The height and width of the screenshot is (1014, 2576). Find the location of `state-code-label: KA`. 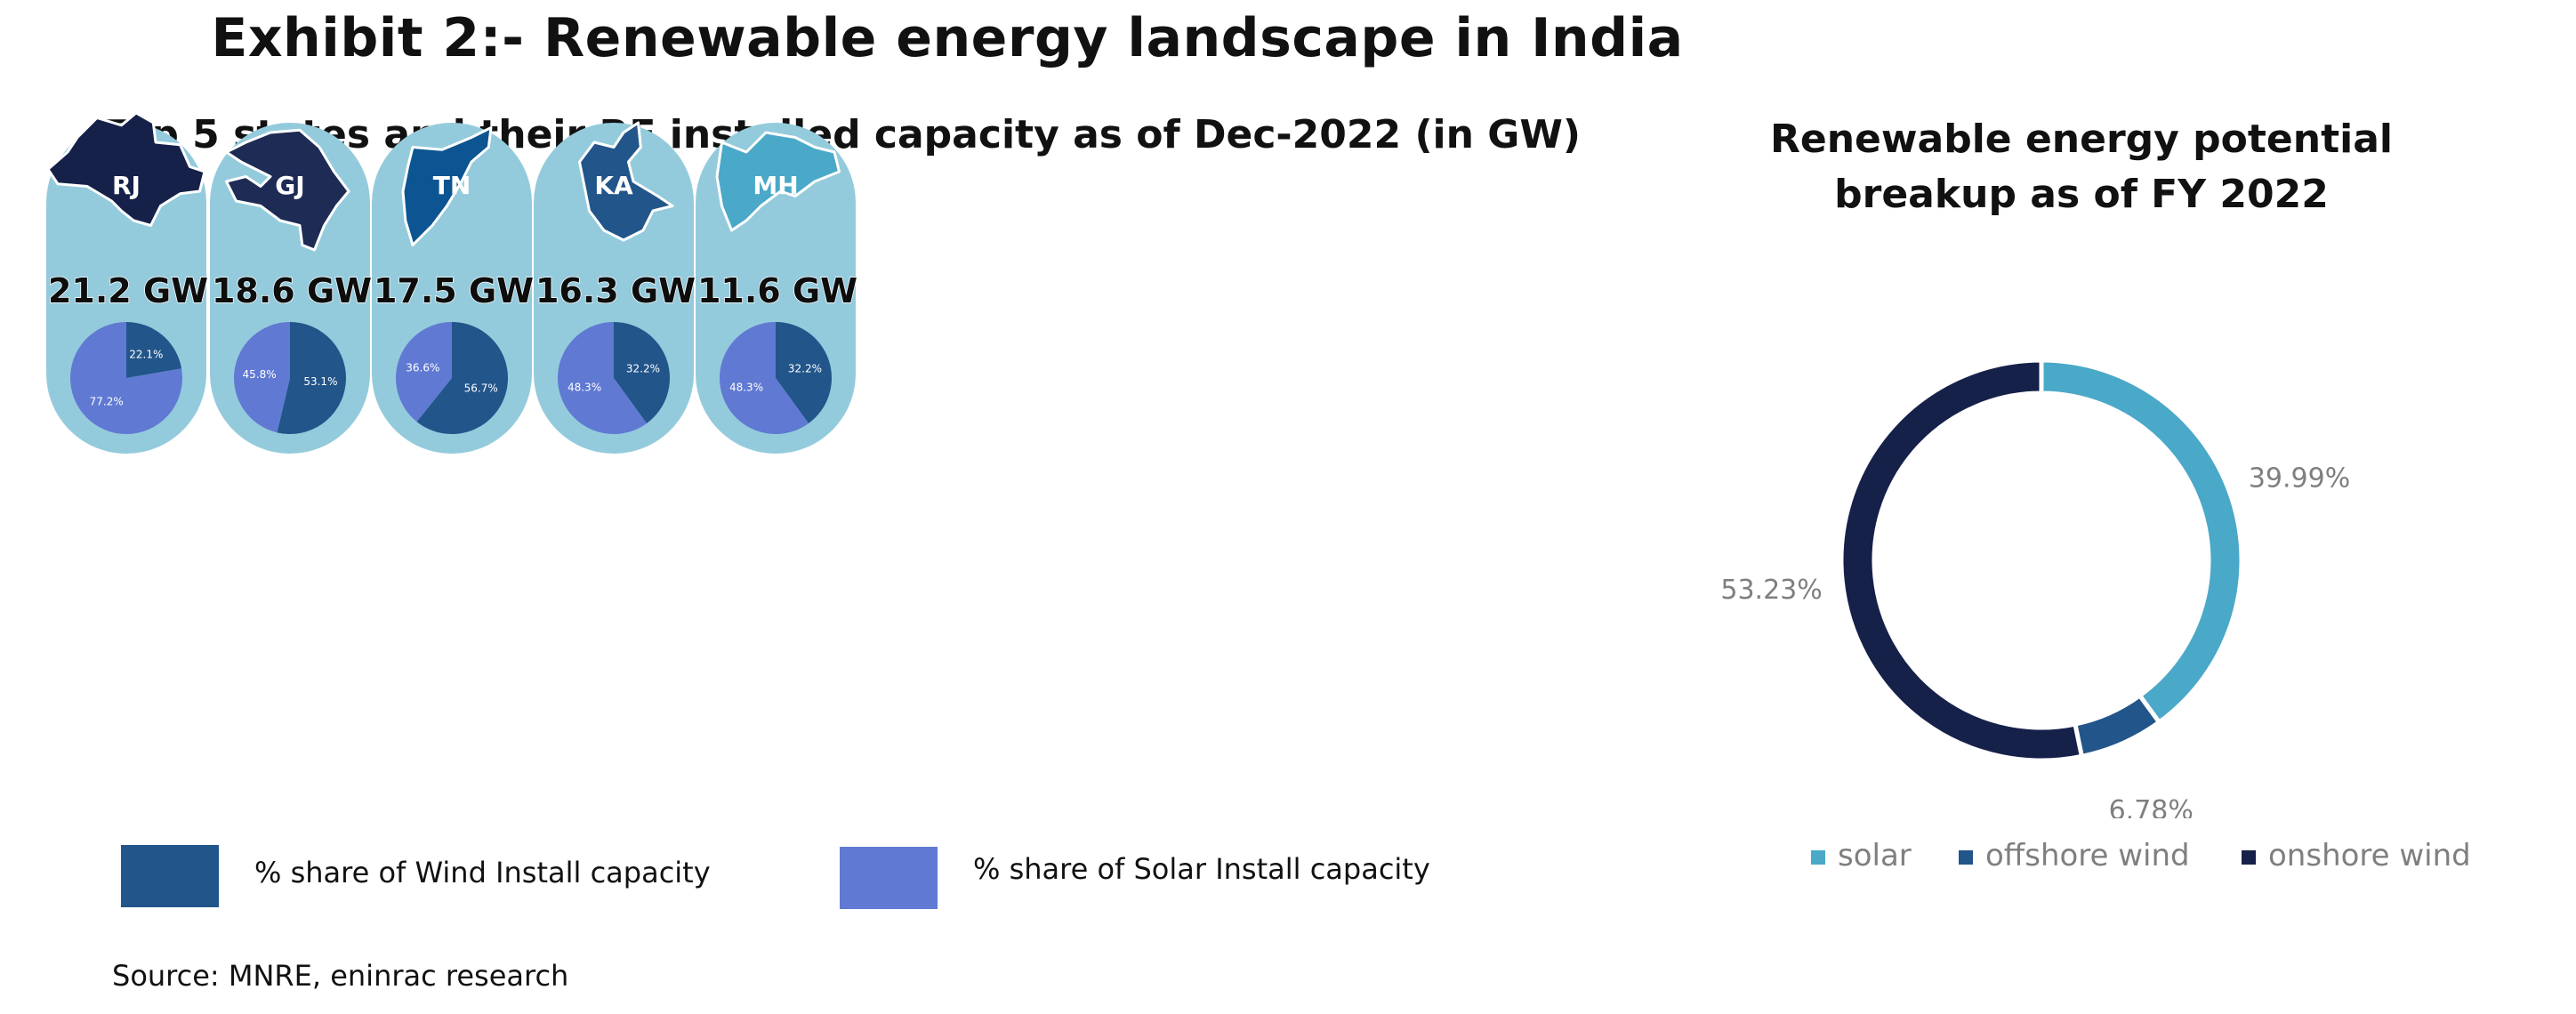

state-code-label: KA is located at coordinates (613, 185).